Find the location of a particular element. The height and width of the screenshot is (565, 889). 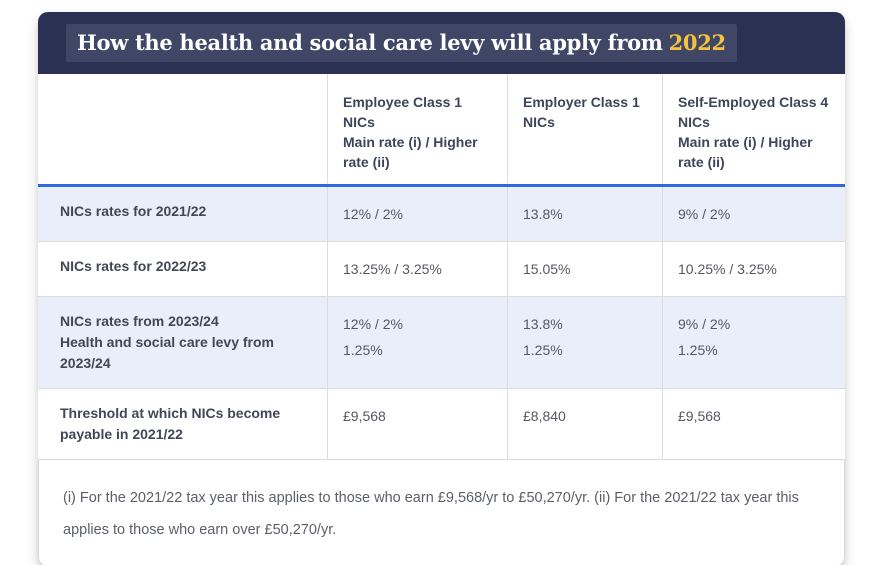

title-year-highlight: 2022 is located at coordinates (697, 42).